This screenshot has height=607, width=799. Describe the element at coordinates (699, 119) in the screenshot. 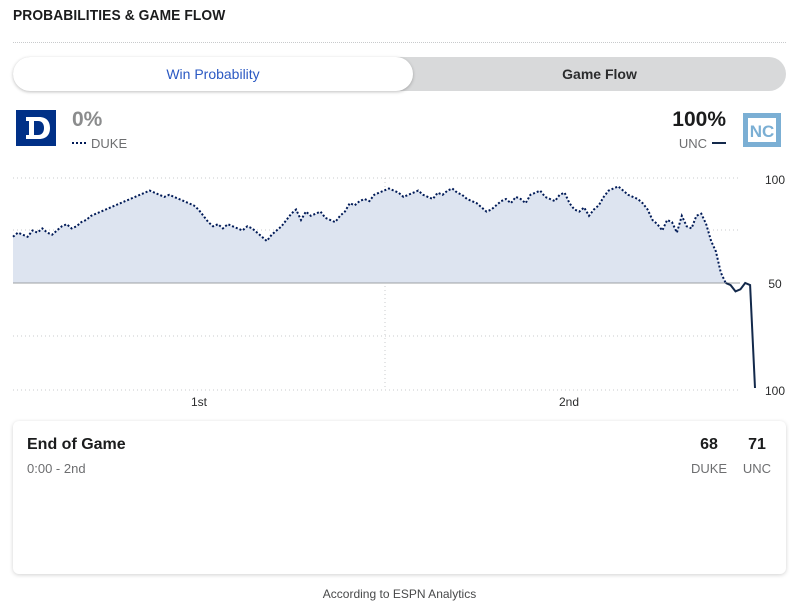

I see `unc-win-pct: 100%` at that location.